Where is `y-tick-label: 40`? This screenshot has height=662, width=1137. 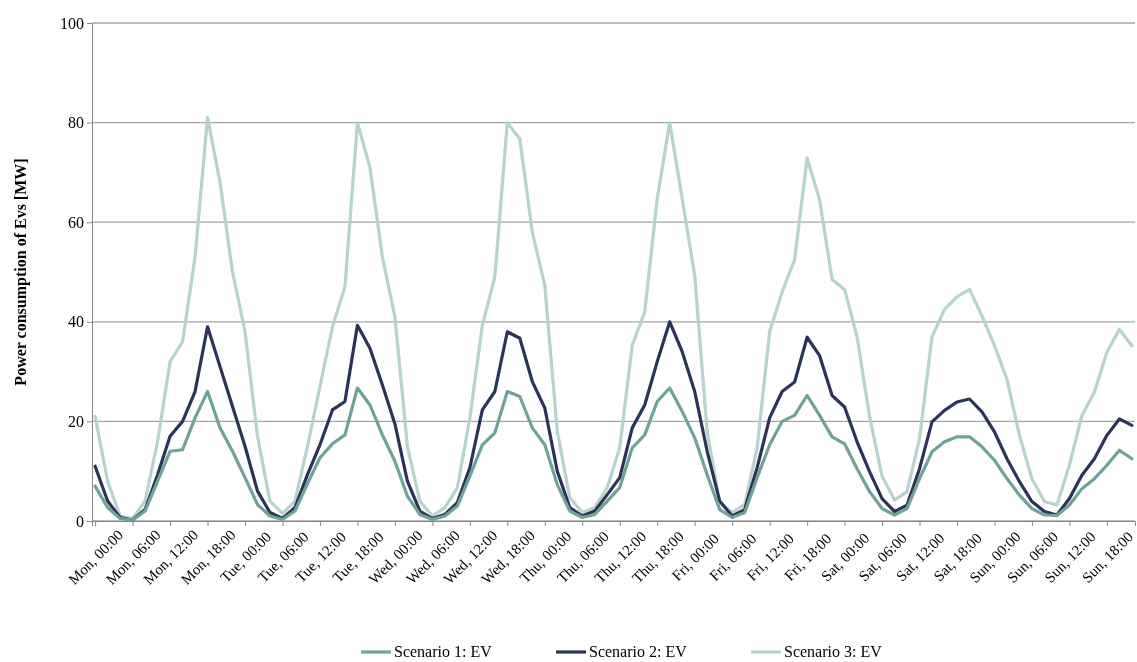 y-tick-label: 40 is located at coordinates (76, 322).